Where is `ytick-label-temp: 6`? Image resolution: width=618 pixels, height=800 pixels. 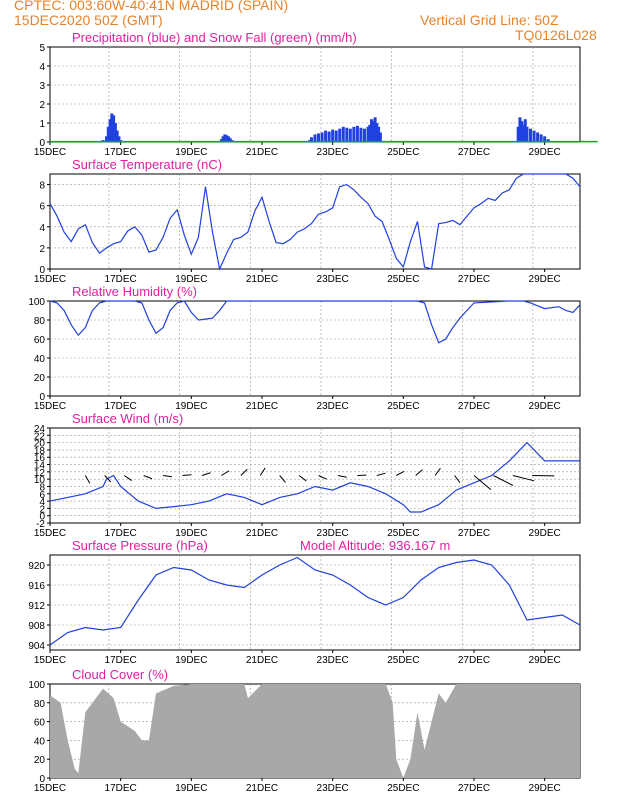
ytick-label-temp: 6 is located at coordinates (42, 207).